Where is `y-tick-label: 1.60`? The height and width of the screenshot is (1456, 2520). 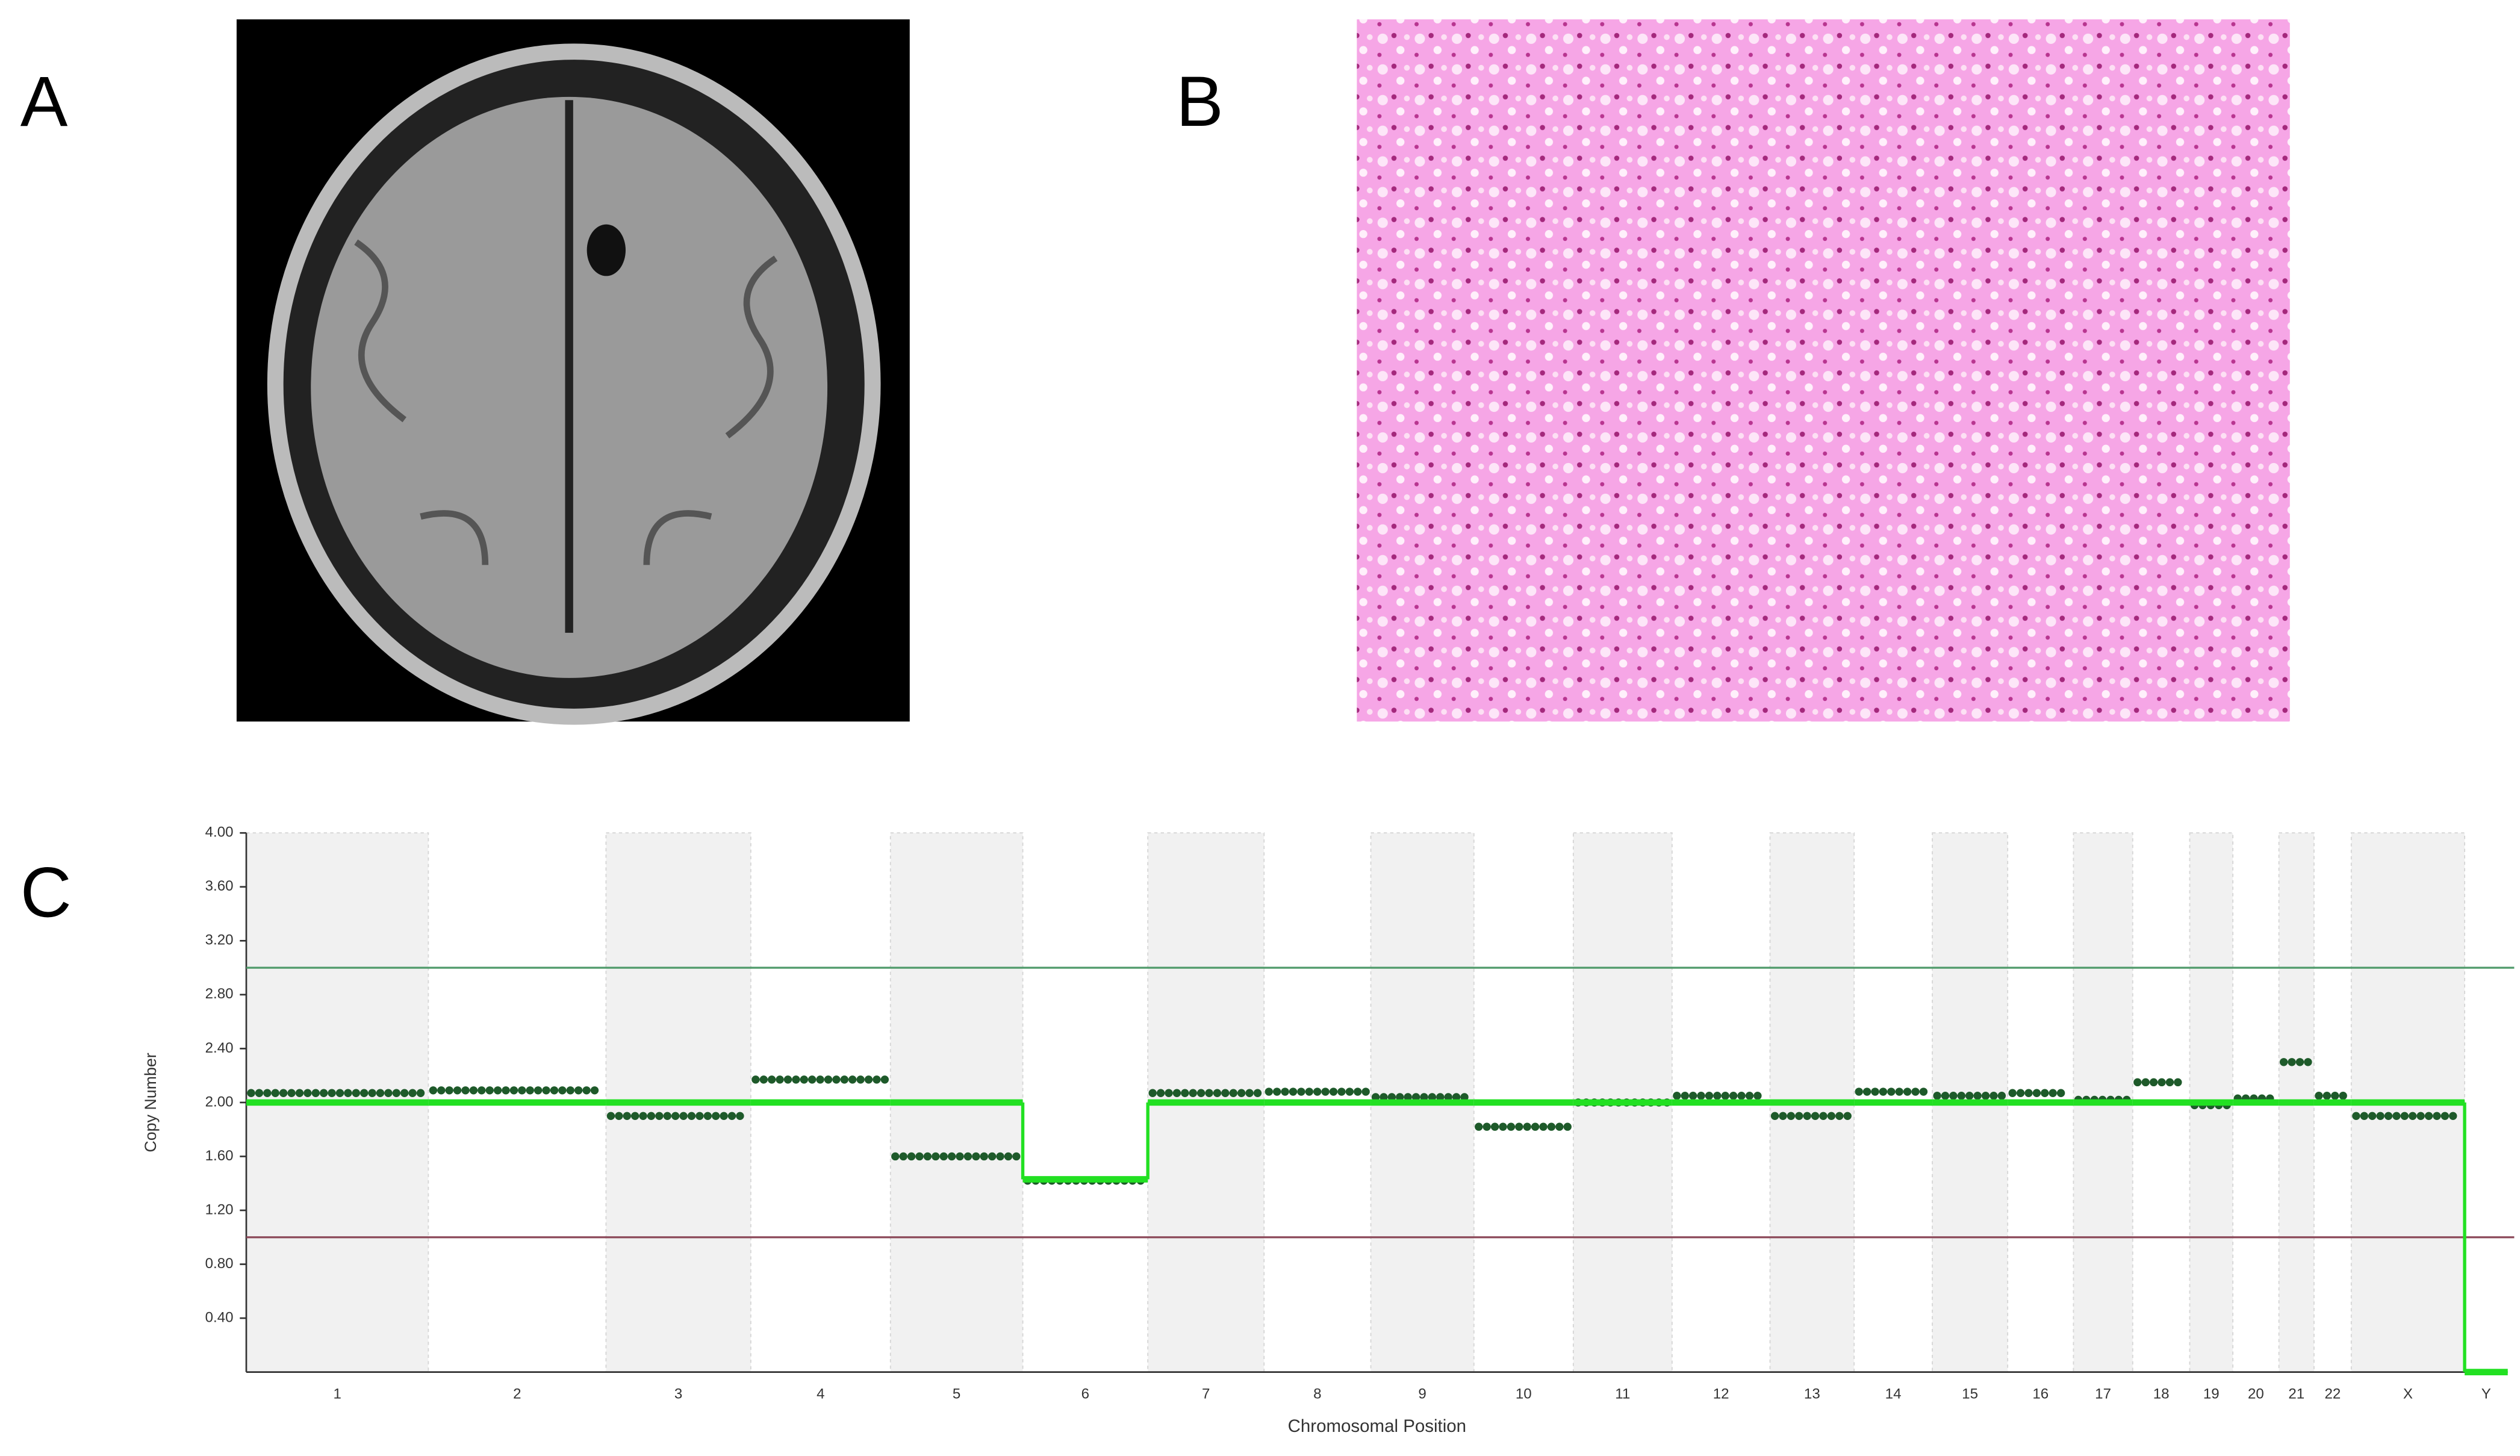 y-tick-label: 1.60 is located at coordinates (219, 1156).